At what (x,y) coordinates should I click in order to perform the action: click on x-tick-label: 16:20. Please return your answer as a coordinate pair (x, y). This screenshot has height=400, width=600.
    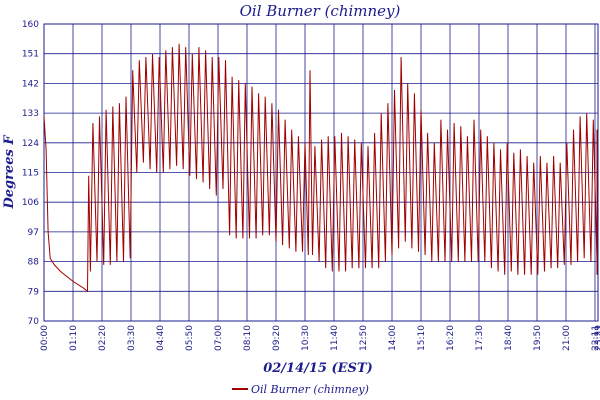
    Looking at the image, I should click on (451, 338).